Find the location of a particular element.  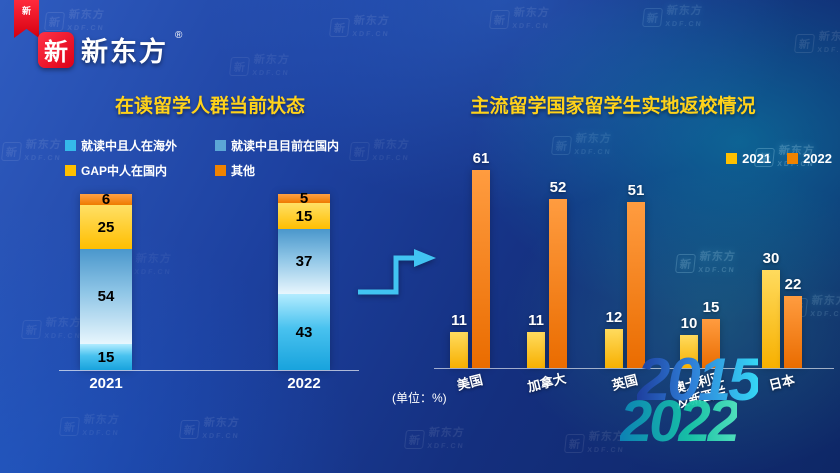

right-axis-line is located at coordinates (634, 368).